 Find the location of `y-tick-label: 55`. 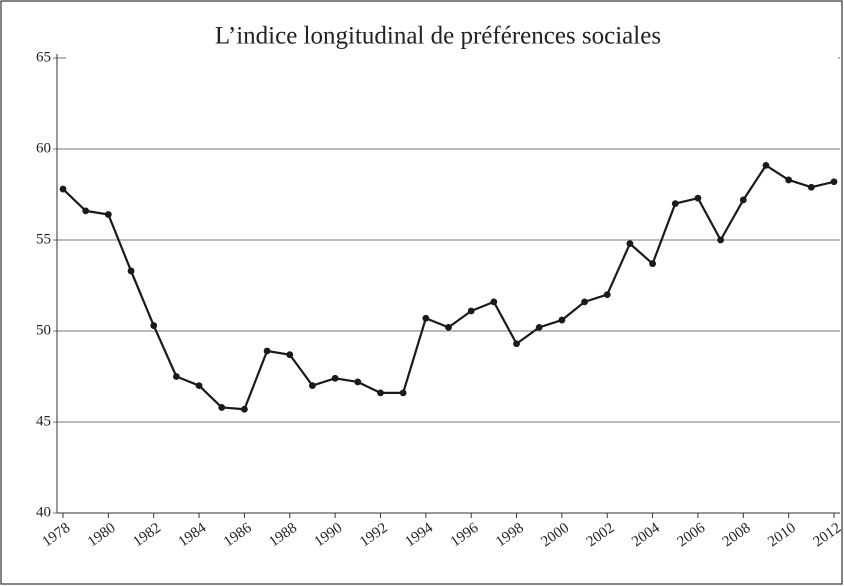

y-tick-label: 55 is located at coordinates (43, 239).